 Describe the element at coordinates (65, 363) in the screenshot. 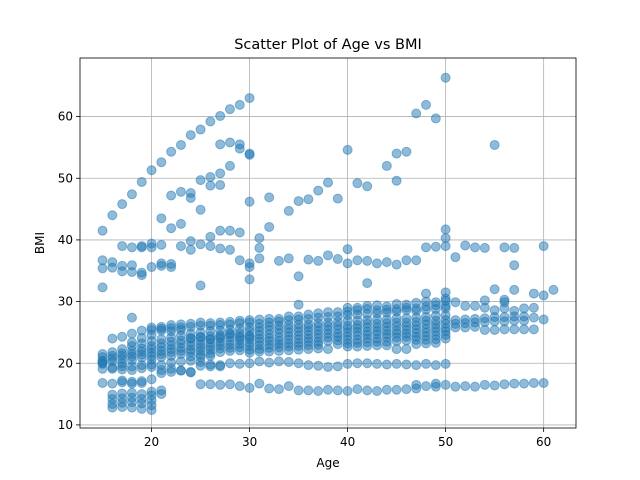

I see `y-tick-label: 20` at that location.